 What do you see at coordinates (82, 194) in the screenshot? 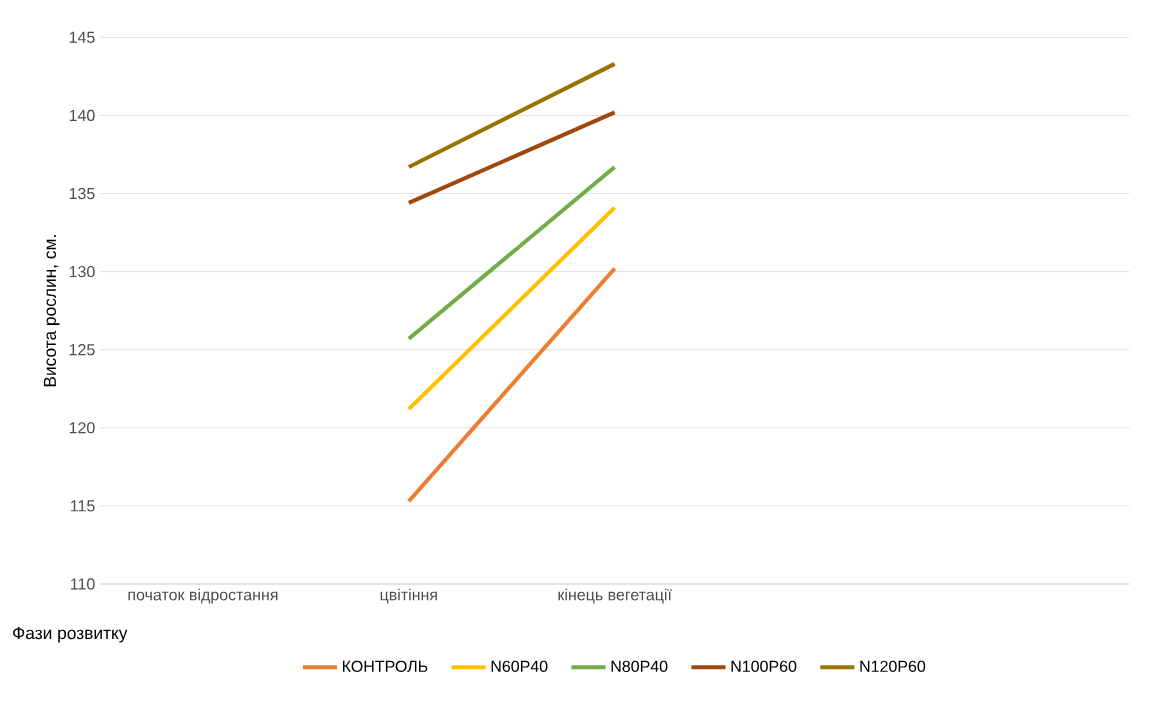
I see `y-tick-label: 135` at bounding box center [82, 194].